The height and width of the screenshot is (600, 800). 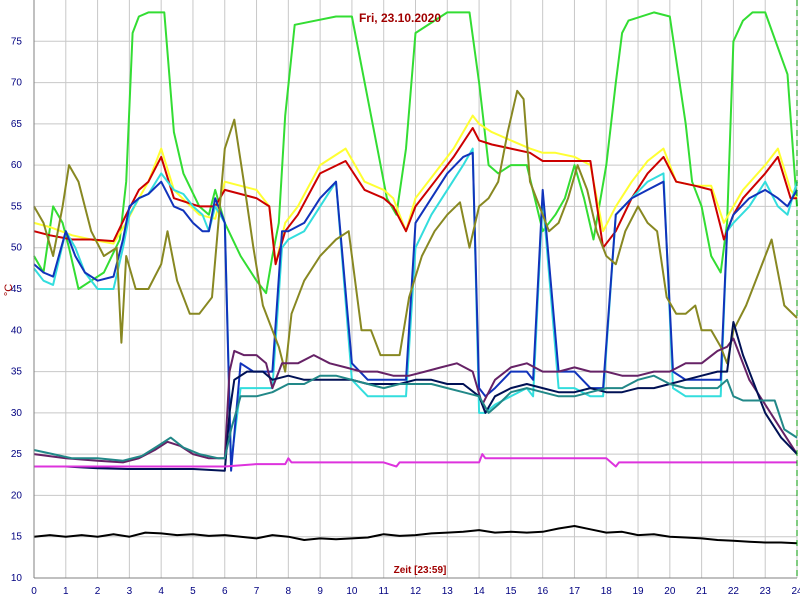 I want to click on x-tick-label: 1, so click(x=66, y=591).